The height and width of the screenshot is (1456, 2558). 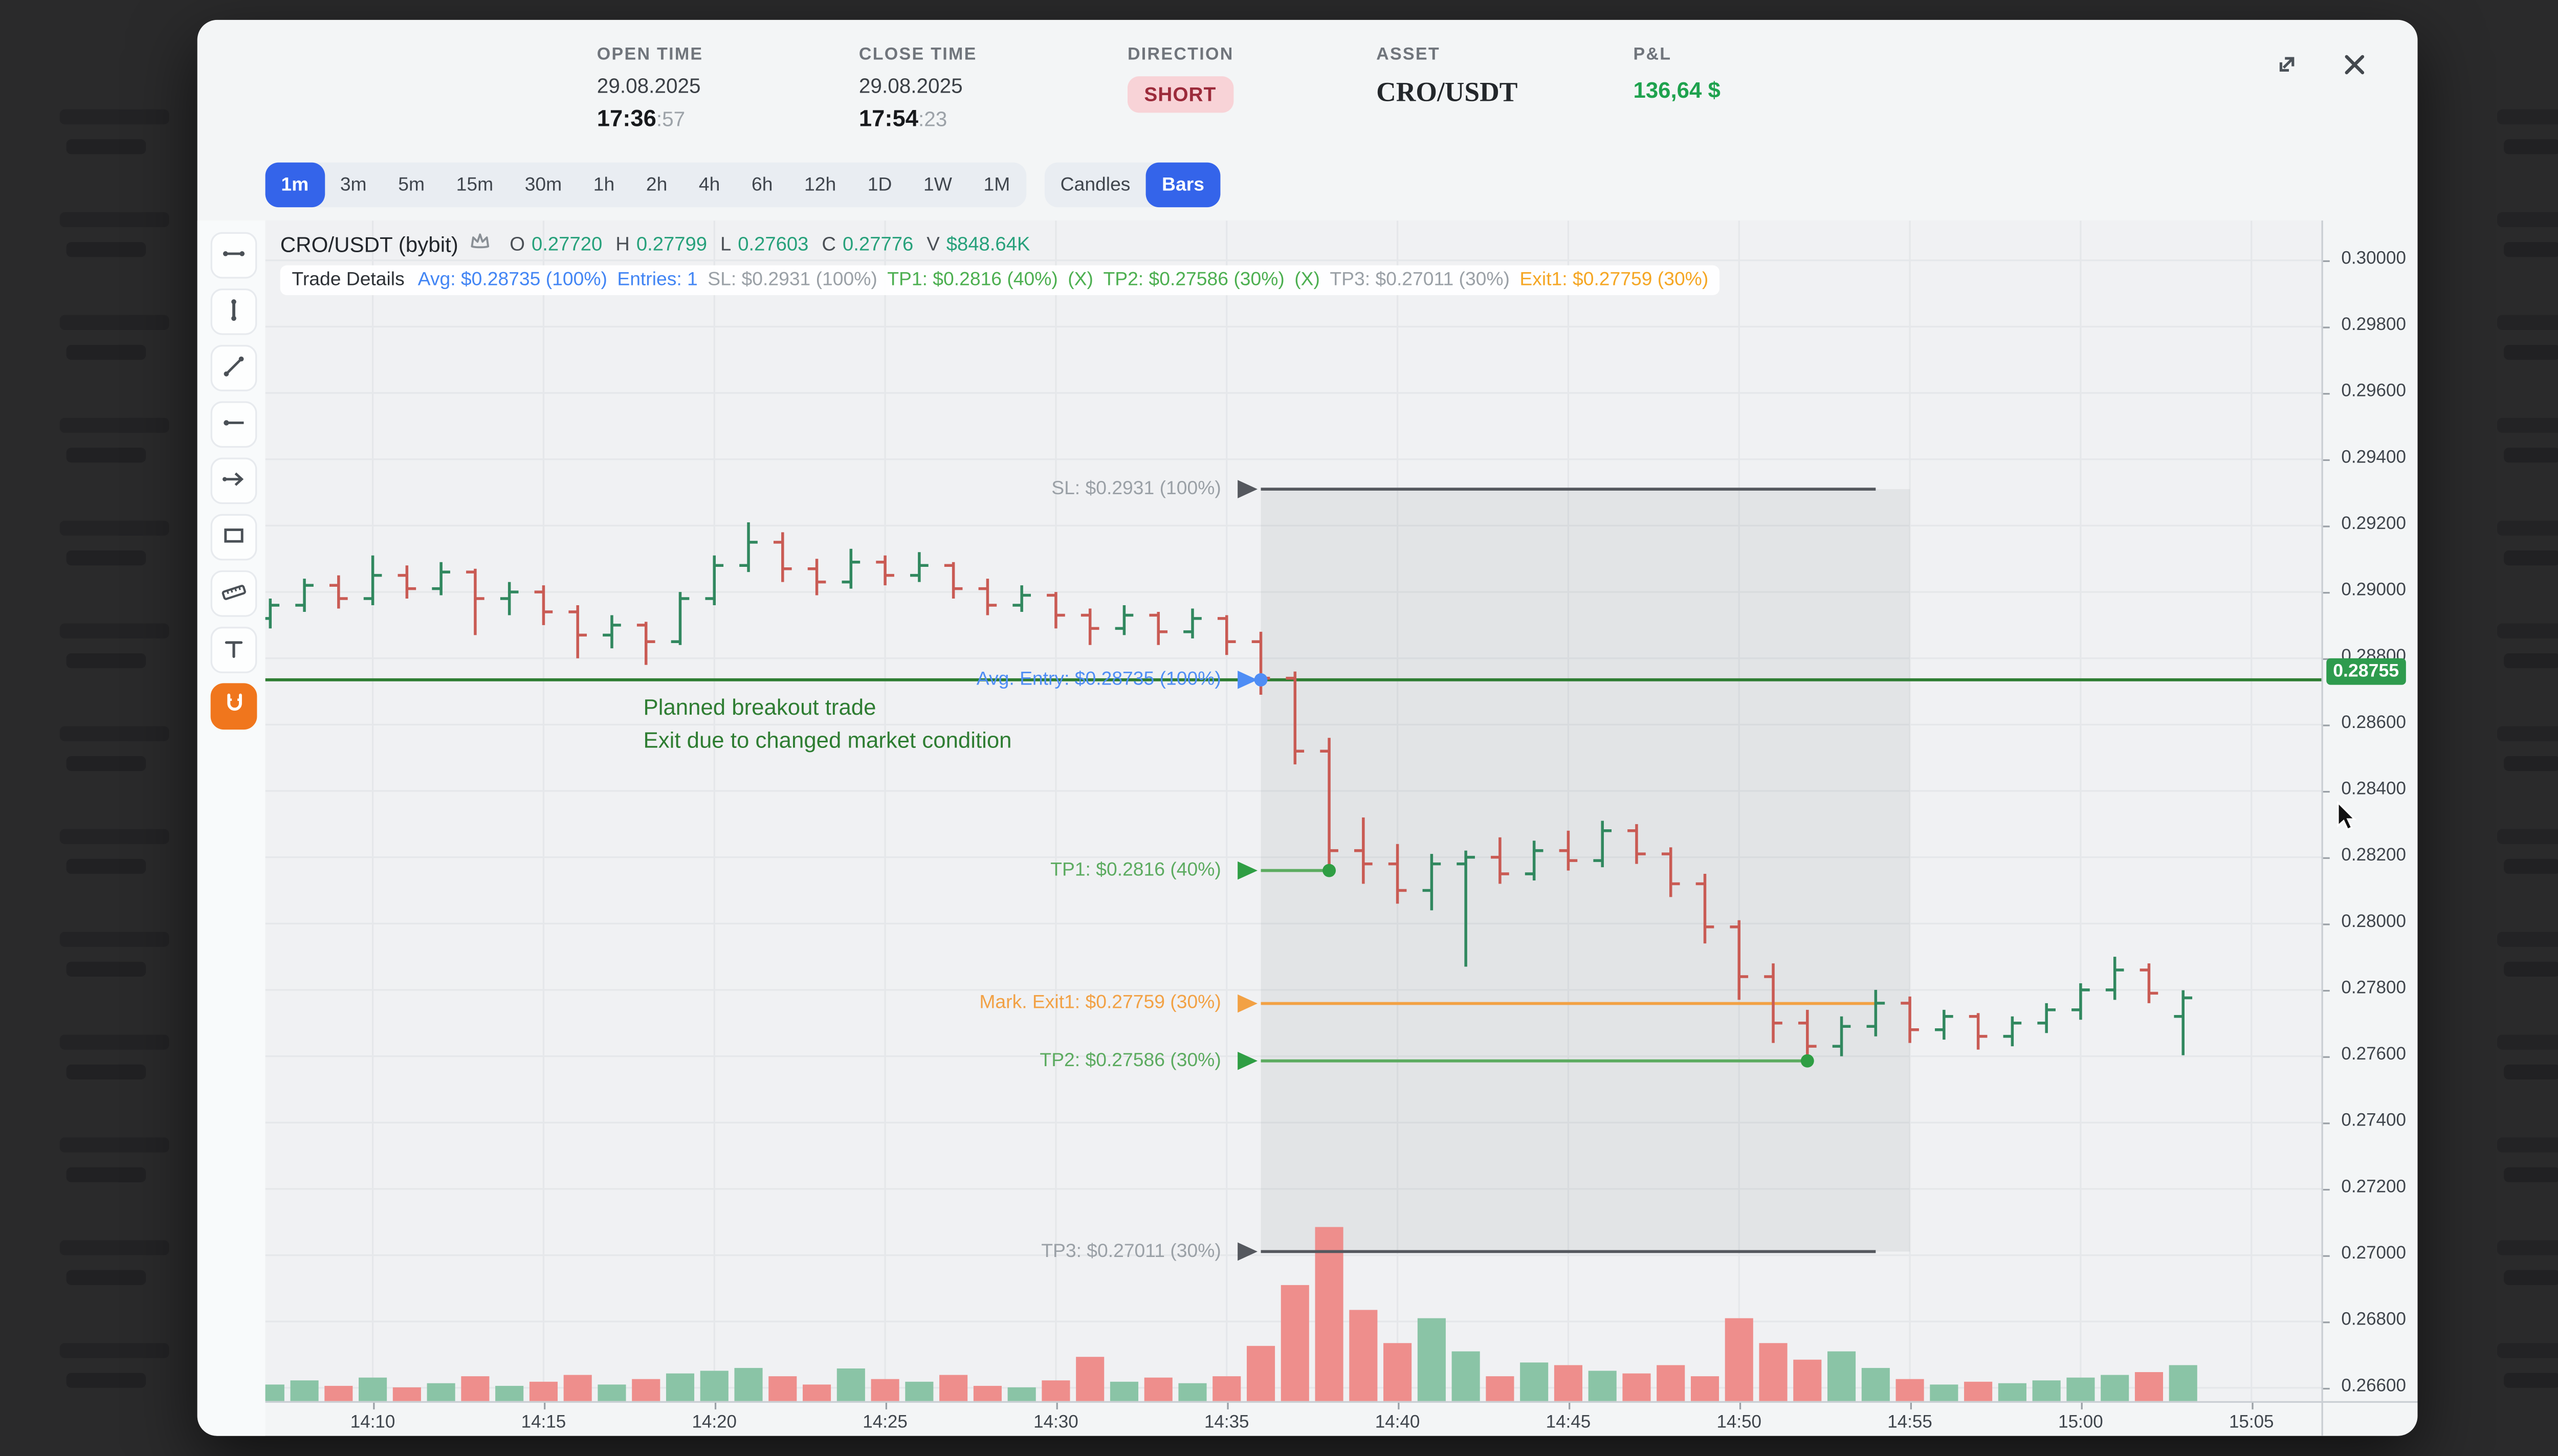 What do you see at coordinates (480, 243) in the screenshot?
I see `crown-icon` at bounding box center [480, 243].